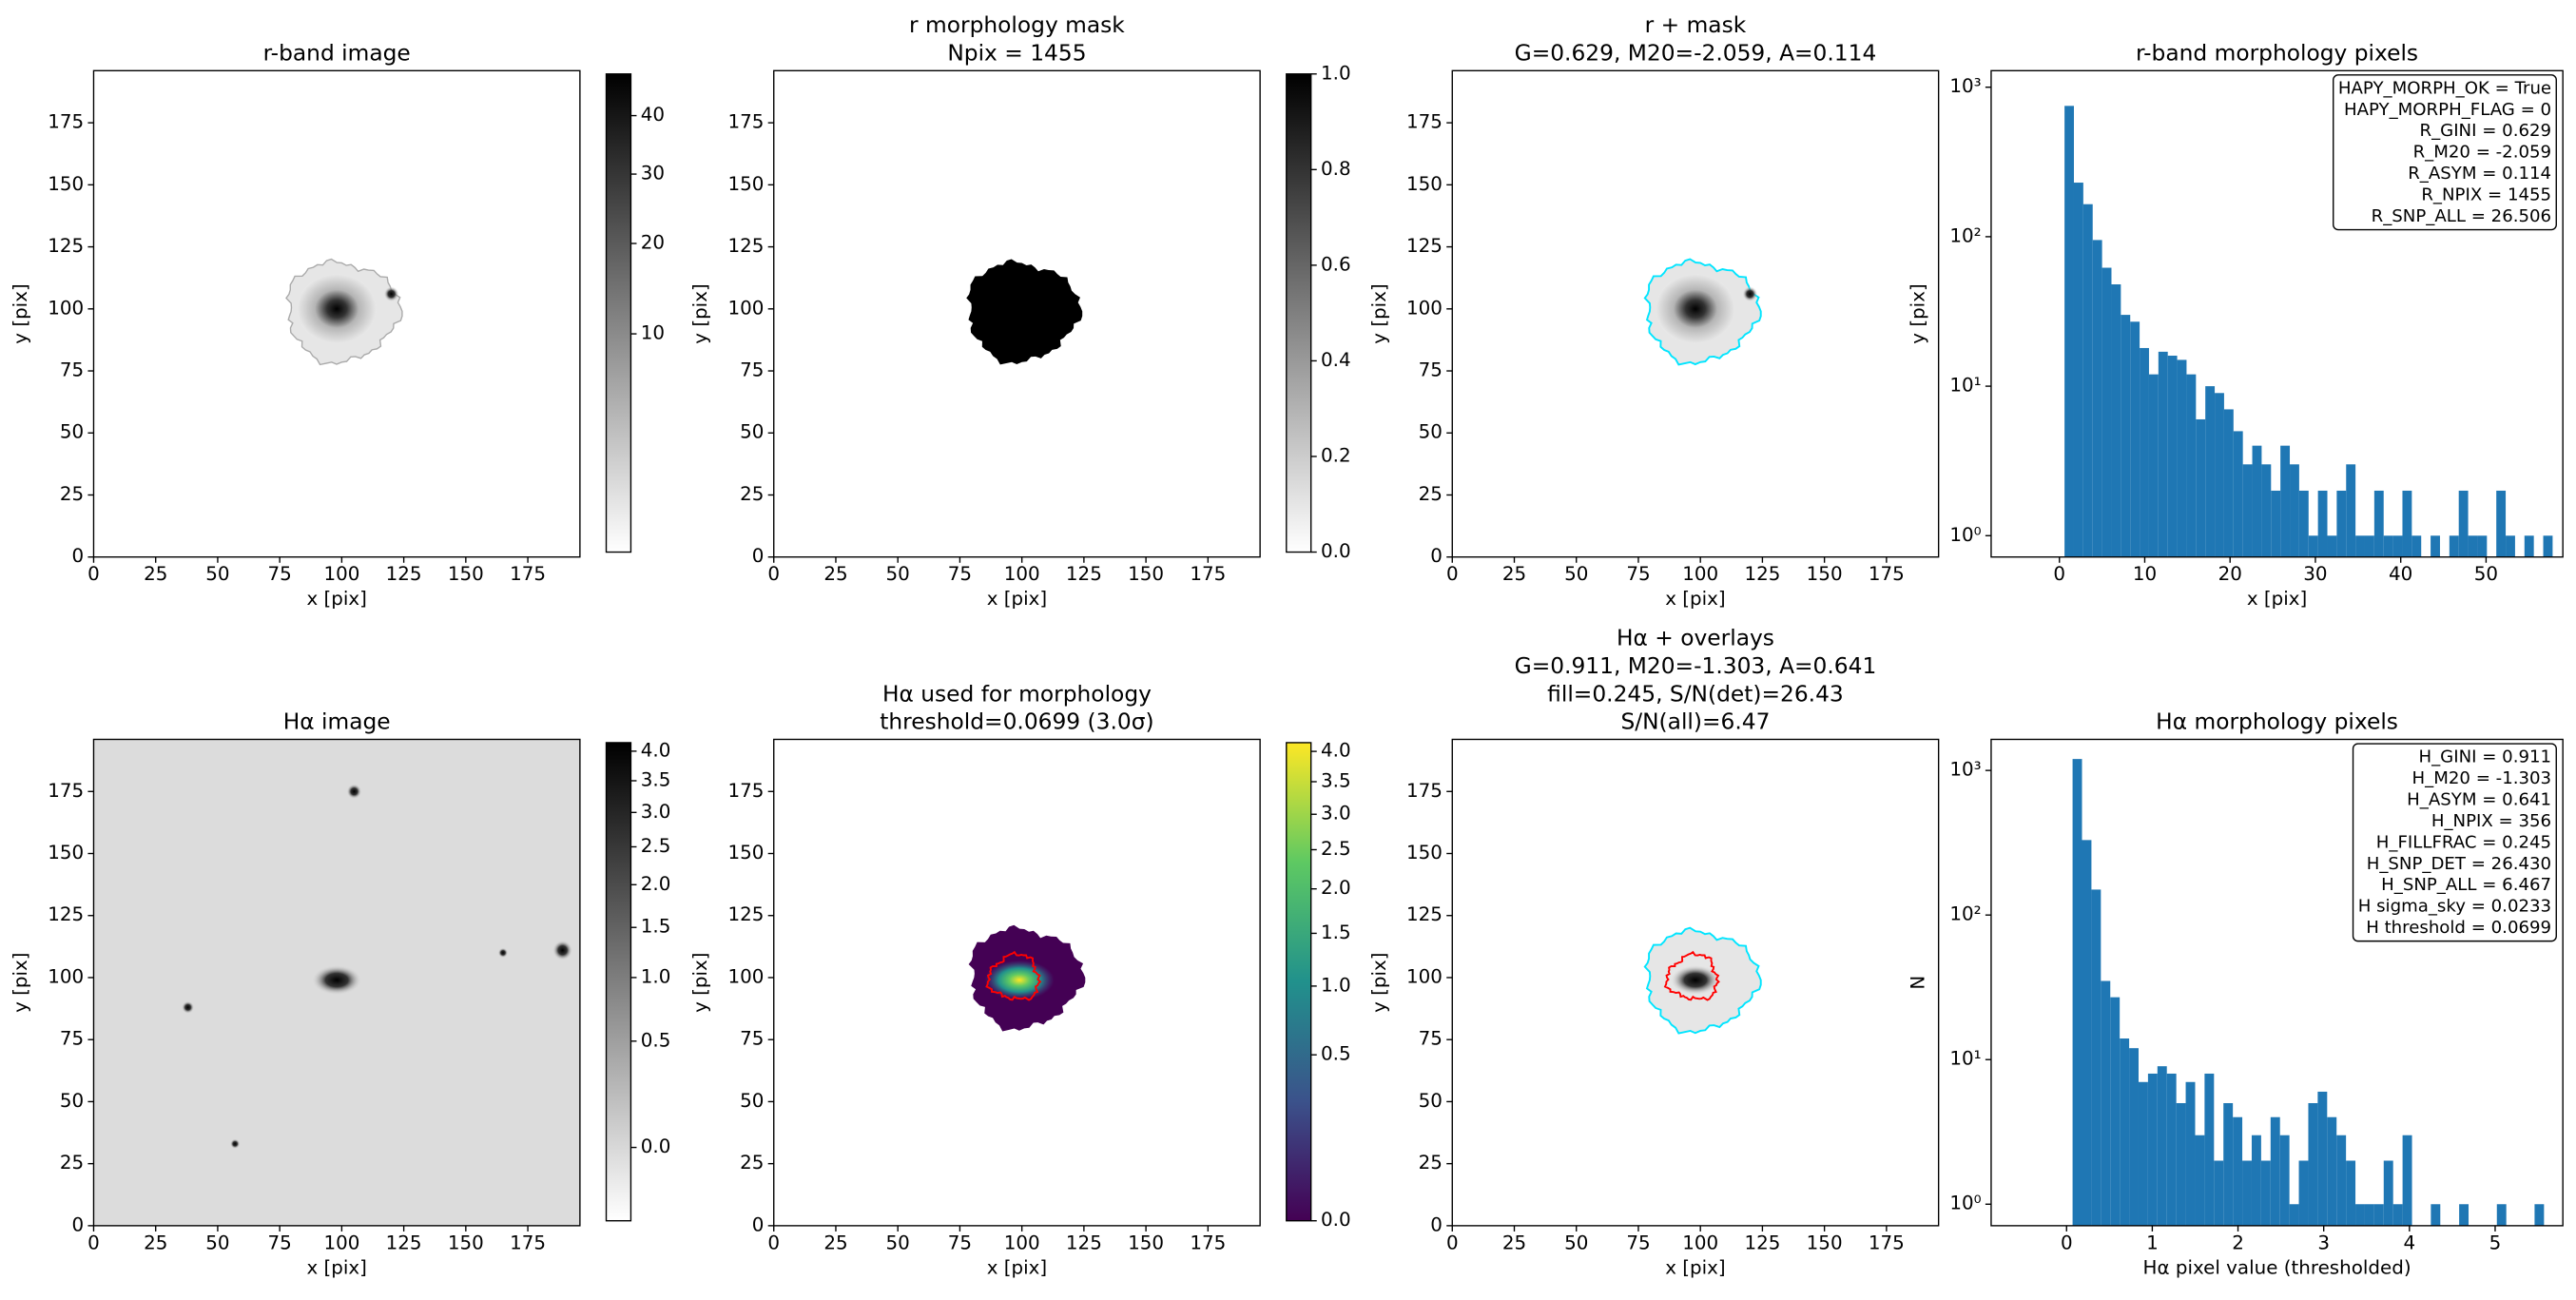 The width and height of the screenshot is (2576, 1300). I want to click on colorbar-tick-label: 2.5, so click(1336, 849).